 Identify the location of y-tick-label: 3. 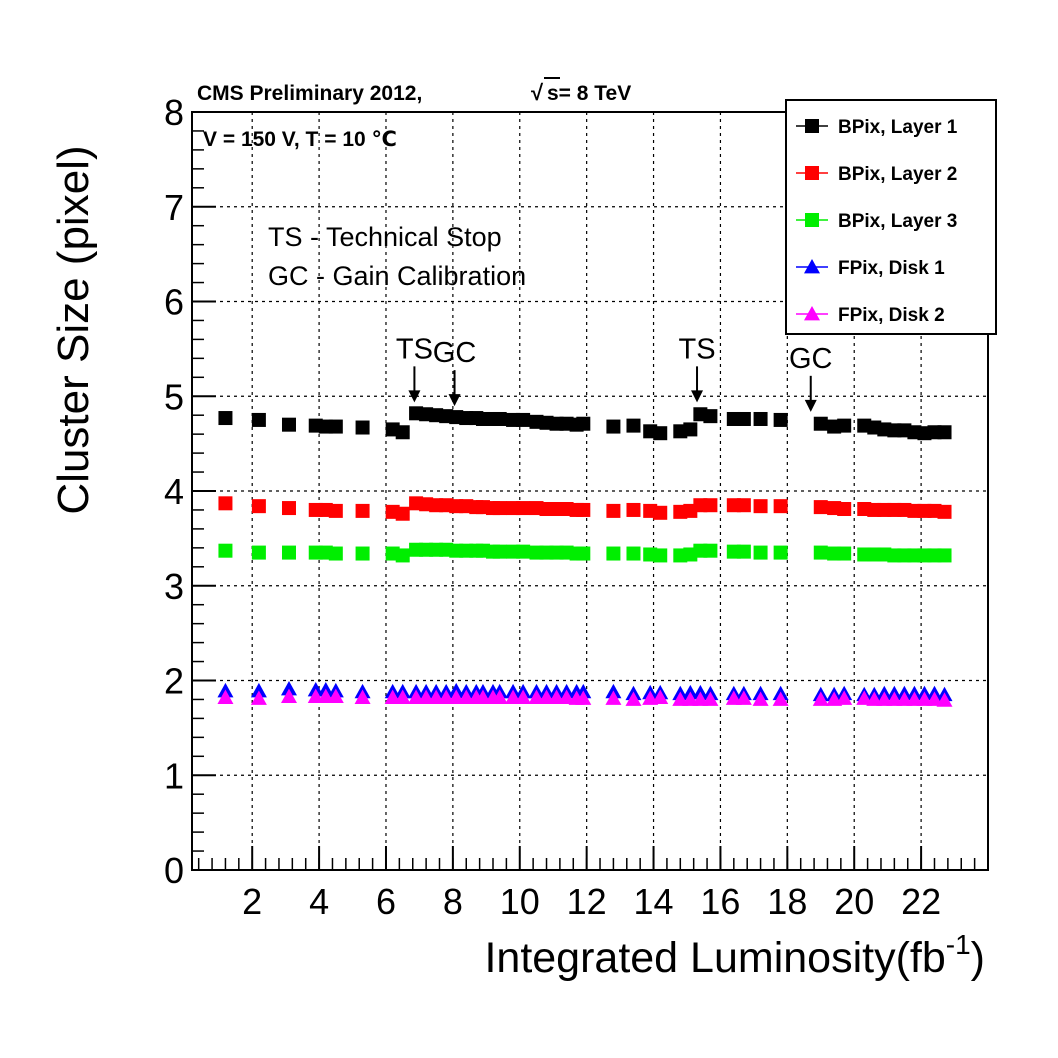
(174, 586).